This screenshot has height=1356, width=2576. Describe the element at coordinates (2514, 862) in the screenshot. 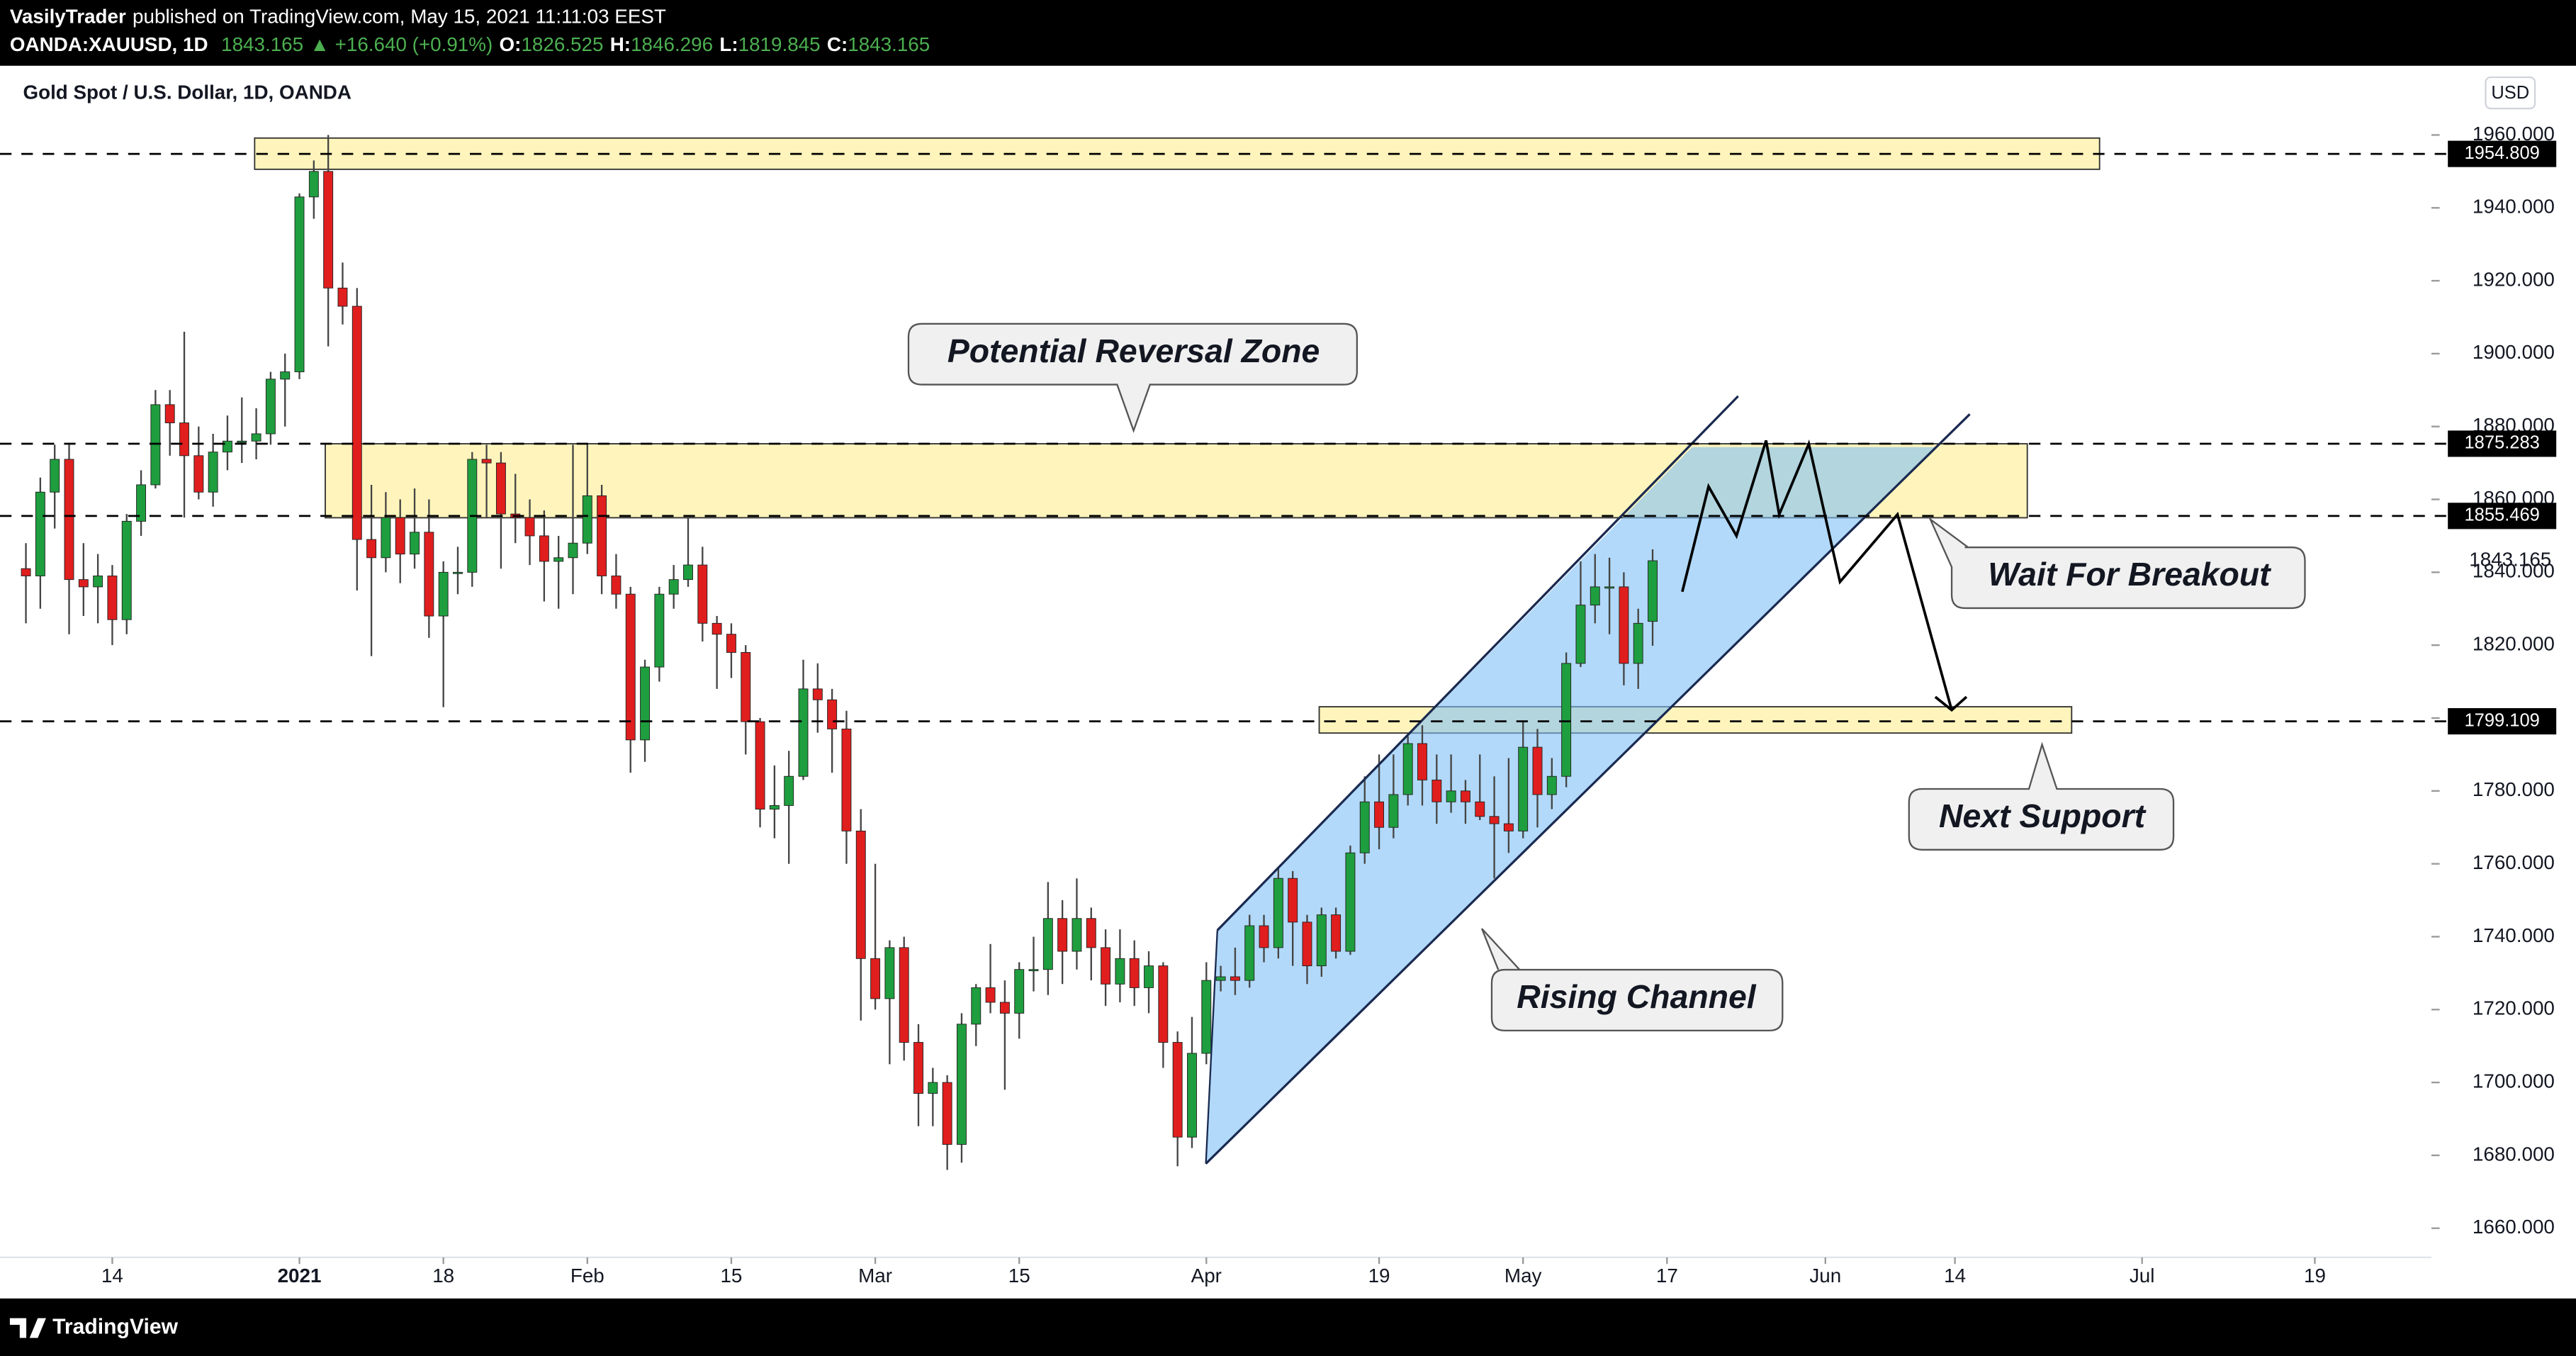

I see `y-tick-label: 1760.000` at that location.